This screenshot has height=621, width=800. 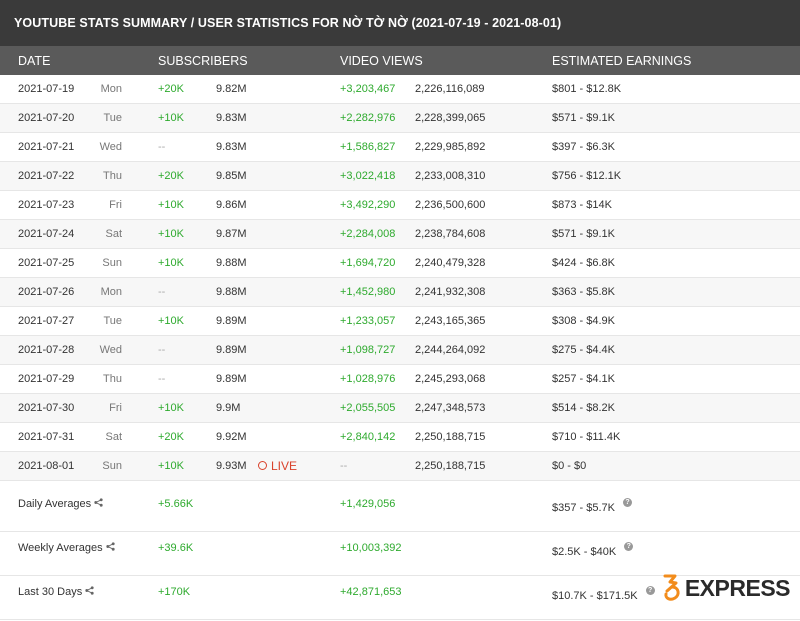 What do you see at coordinates (450, 147) in the screenshot?
I see `row-view-total: 2,229,985,892` at bounding box center [450, 147].